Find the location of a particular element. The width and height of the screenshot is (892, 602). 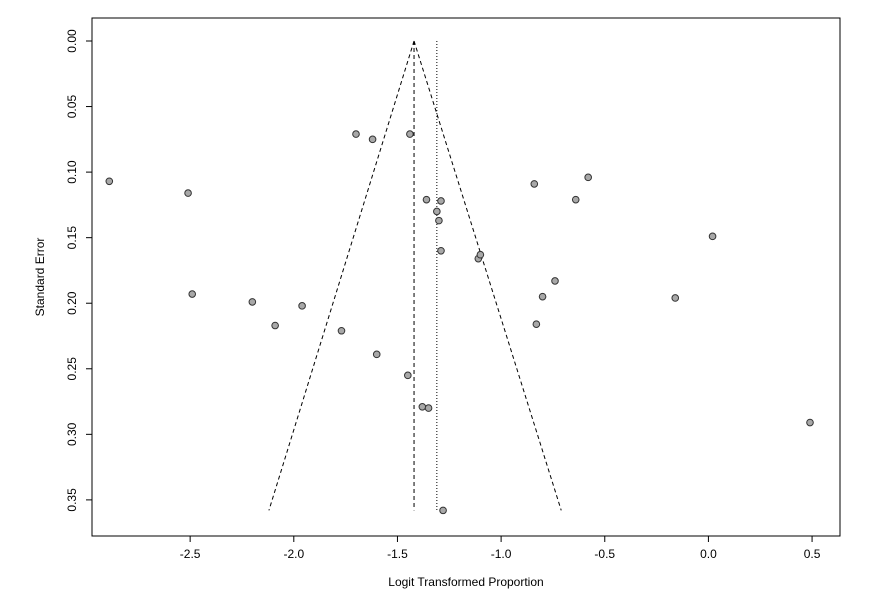

x-tick-label: -1.0 is located at coordinates (501, 554).